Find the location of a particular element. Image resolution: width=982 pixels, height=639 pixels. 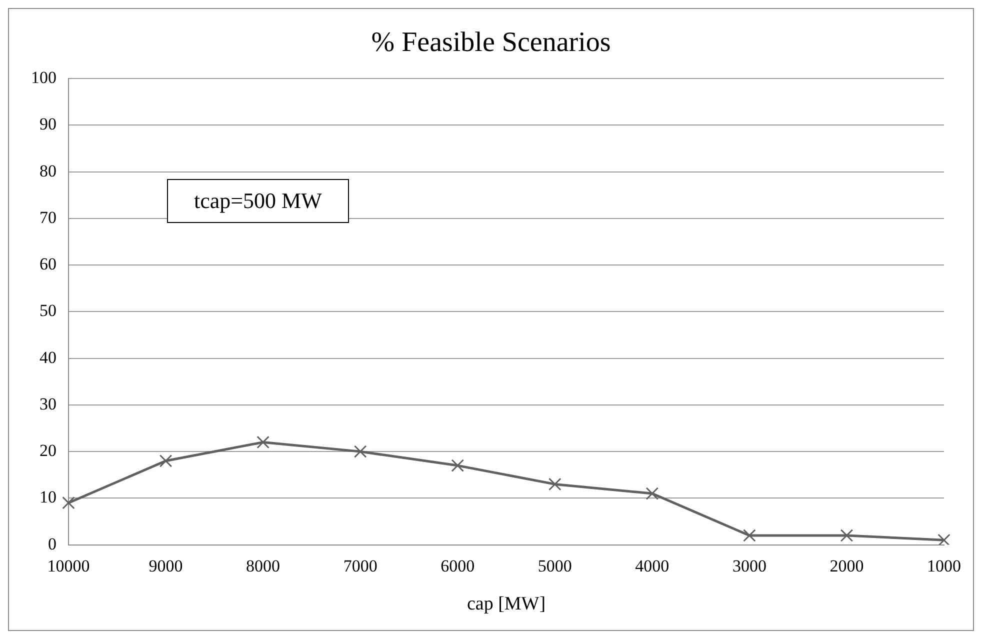

y-tick-label: 100 is located at coordinates (43, 78).